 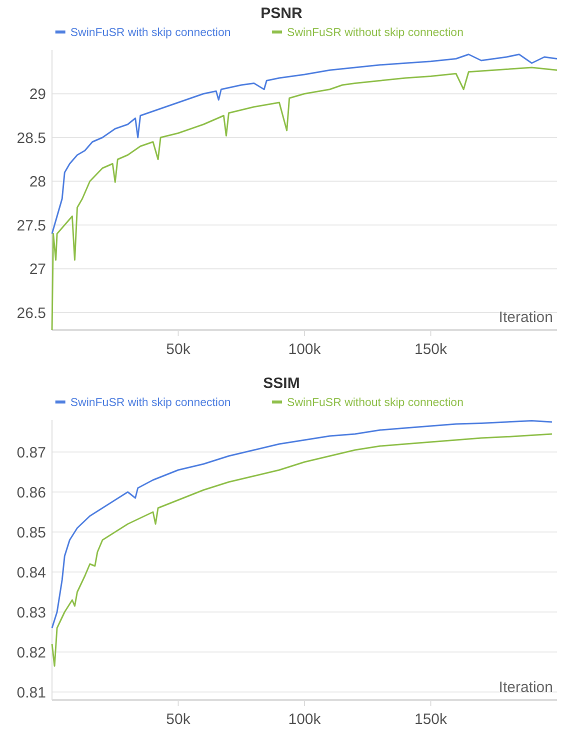 What do you see at coordinates (31, 313) in the screenshot?
I see `y-tick-label: 26.5` at bounding box center [31, 313].